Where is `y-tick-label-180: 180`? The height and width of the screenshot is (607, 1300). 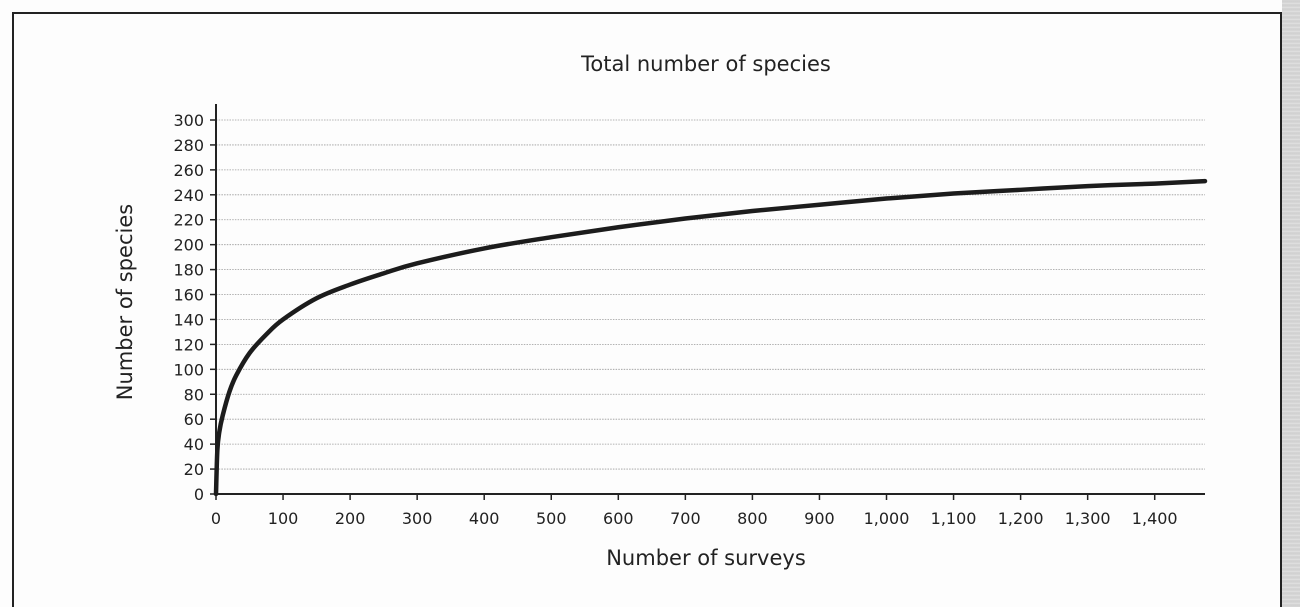
y-tick-label-180: 180 is located at coordinates (188, 270).